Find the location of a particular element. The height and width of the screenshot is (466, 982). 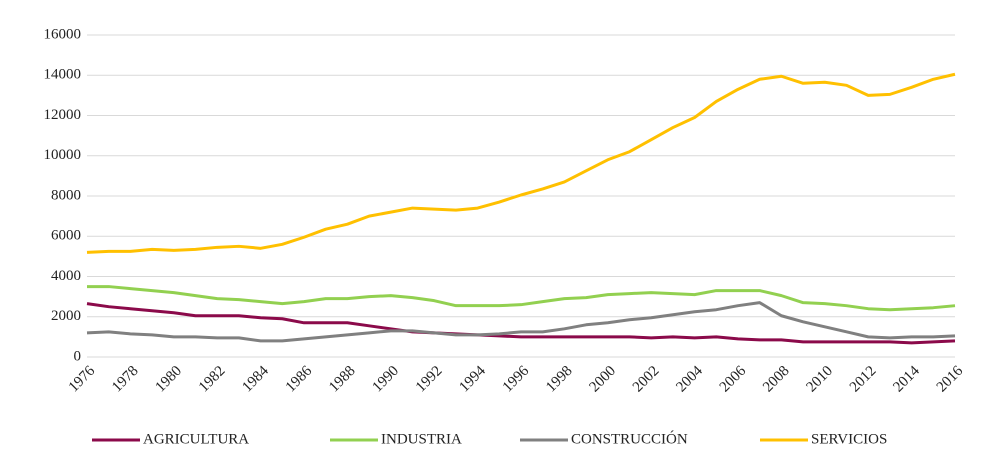

legend-label: INDUSTRIA is located at coordinates (421, 439).